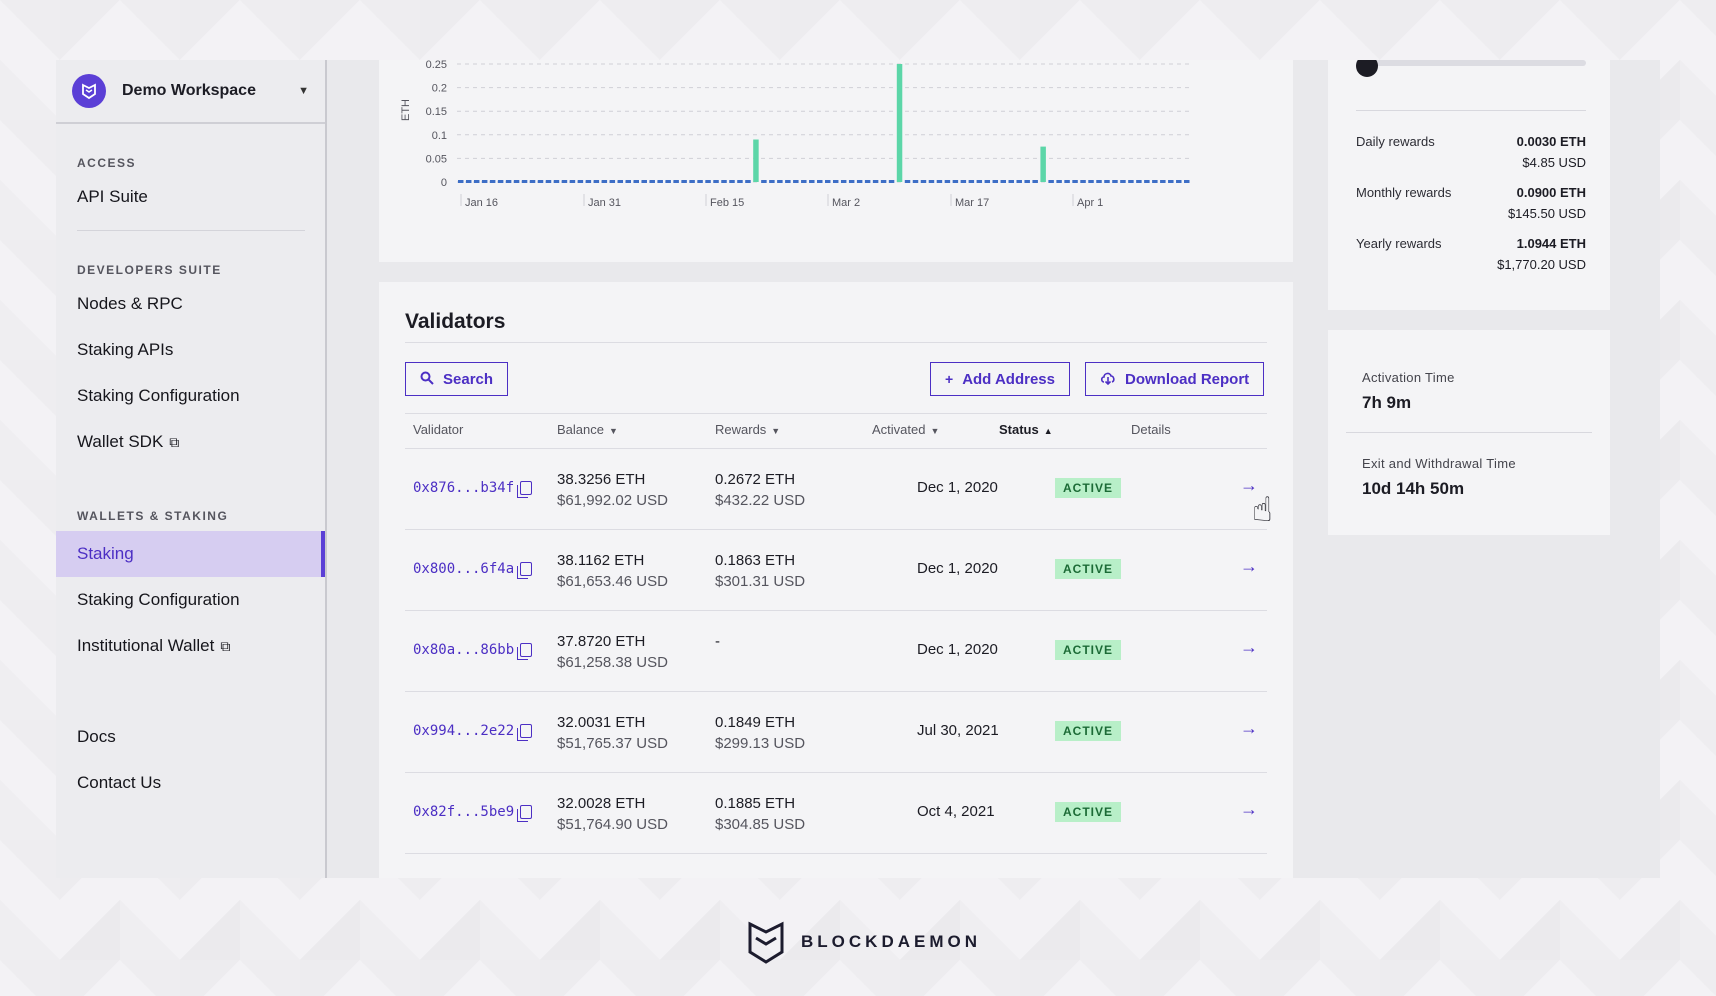 The width and height of the screenshot is (1716, 996). What do you see at coordinates (580, 429) in the screenshot?
I see `col-balance-label: Balance` at bounding box center [580, 429].